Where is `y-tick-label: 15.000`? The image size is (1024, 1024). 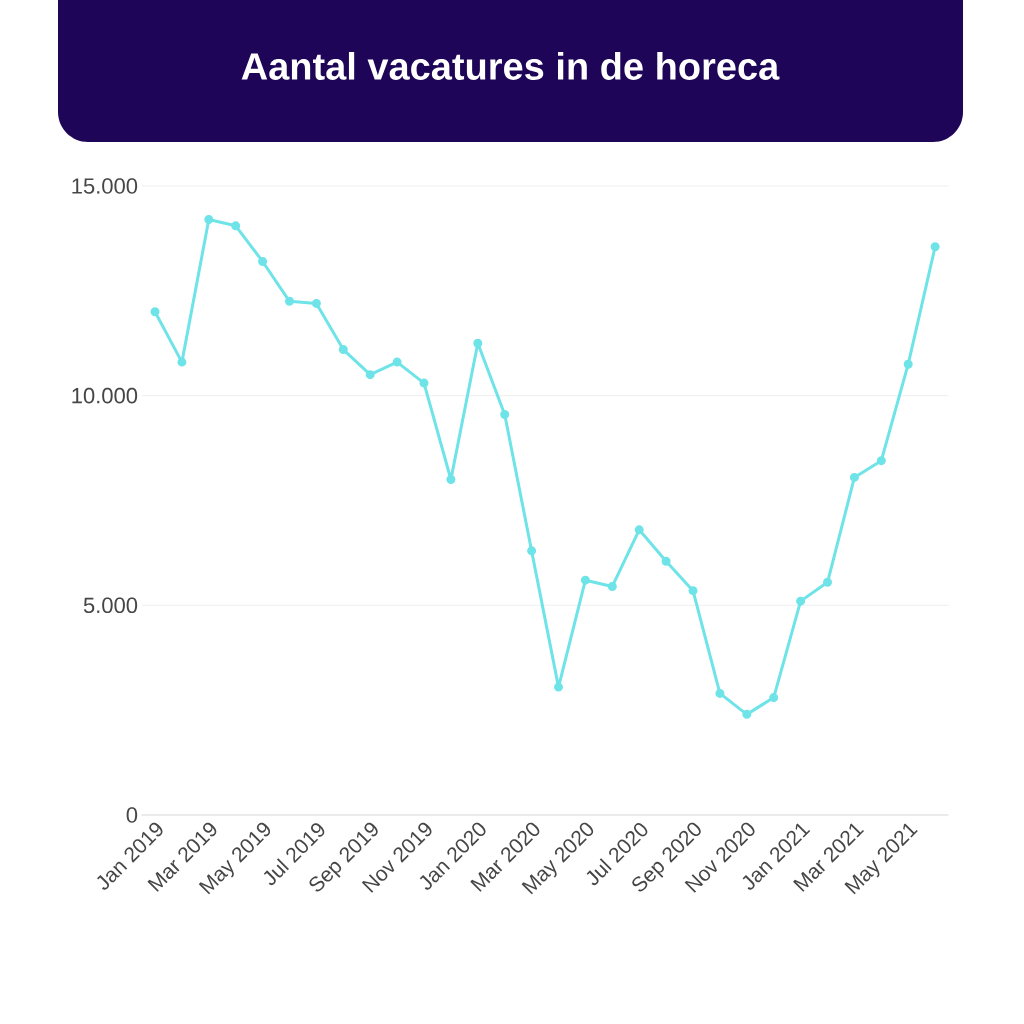 y-tick-label: 15.000 is located at coordinates (105, 186).